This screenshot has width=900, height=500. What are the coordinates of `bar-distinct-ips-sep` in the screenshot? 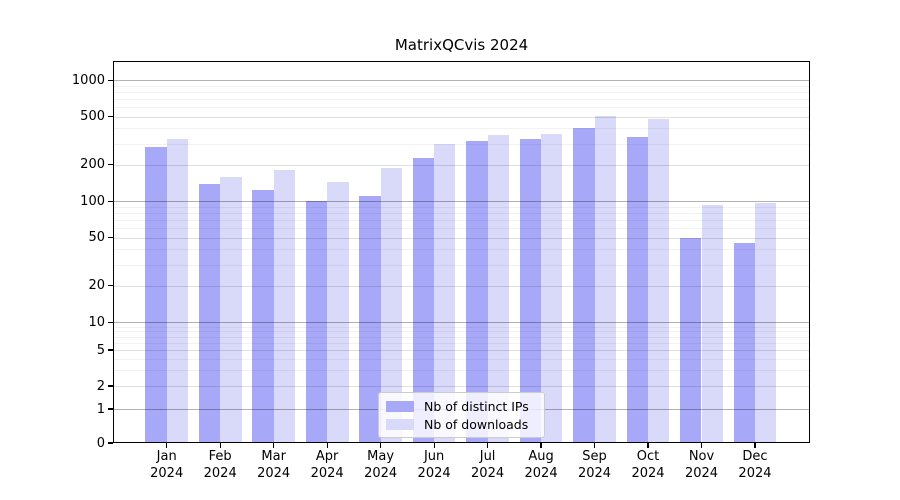 It's located at (584, 285).